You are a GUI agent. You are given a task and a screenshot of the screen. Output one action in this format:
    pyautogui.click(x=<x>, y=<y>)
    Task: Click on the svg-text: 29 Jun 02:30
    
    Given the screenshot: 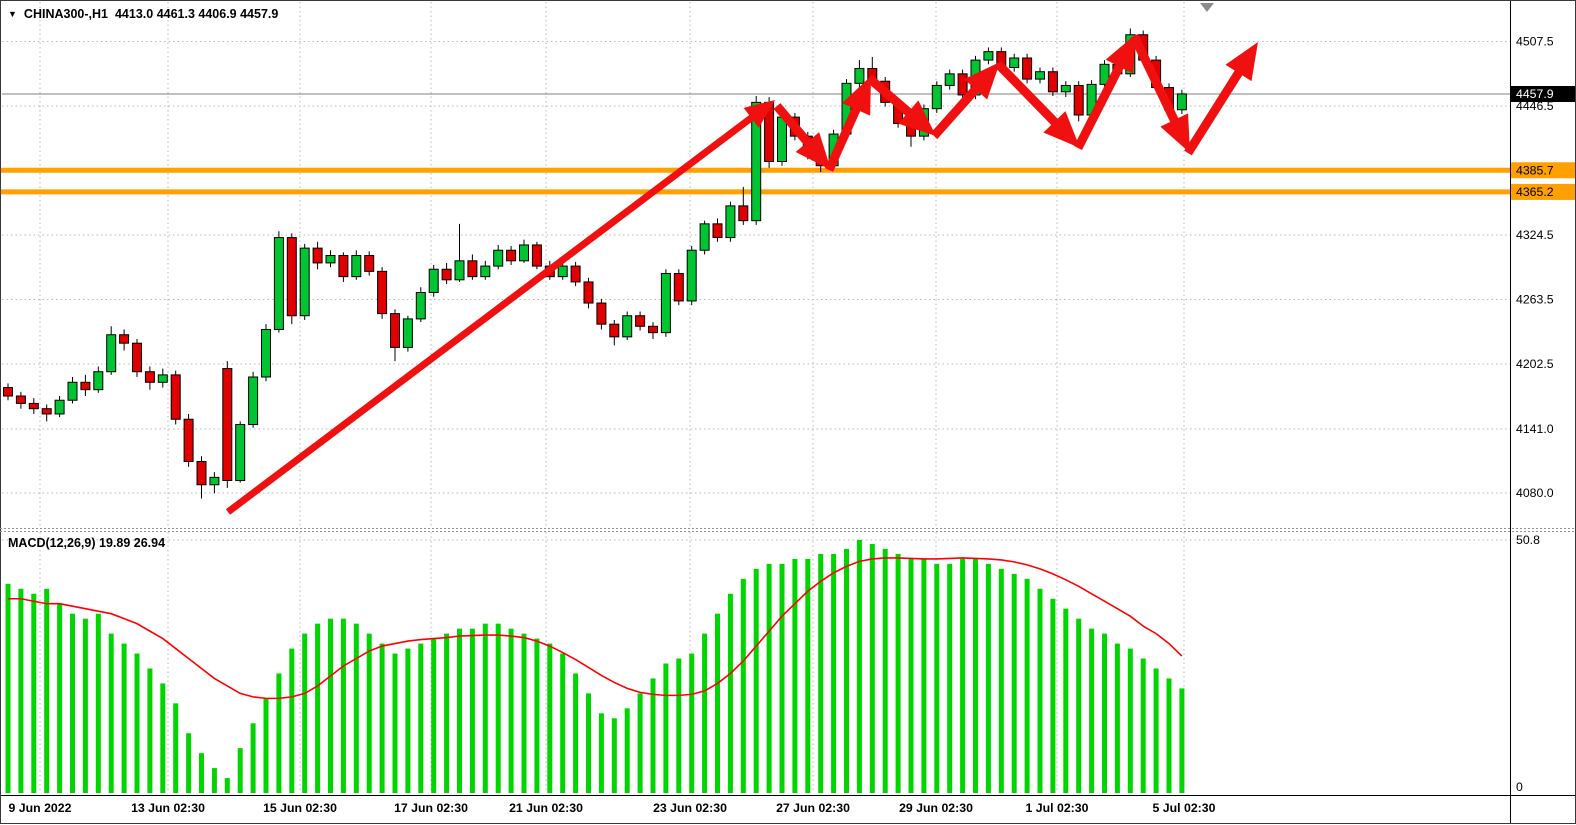 What is the action you would take?
    pyautogui.click(x=936, y=808)
    